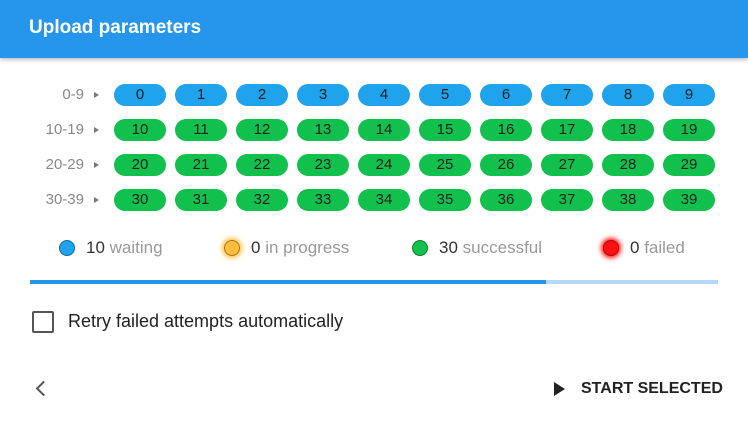 This screenshot has height=422, width=748. What do you see at coordinates (43, 322) in the screenshot?
I see `checkbox` at bounding box center [43, 322].